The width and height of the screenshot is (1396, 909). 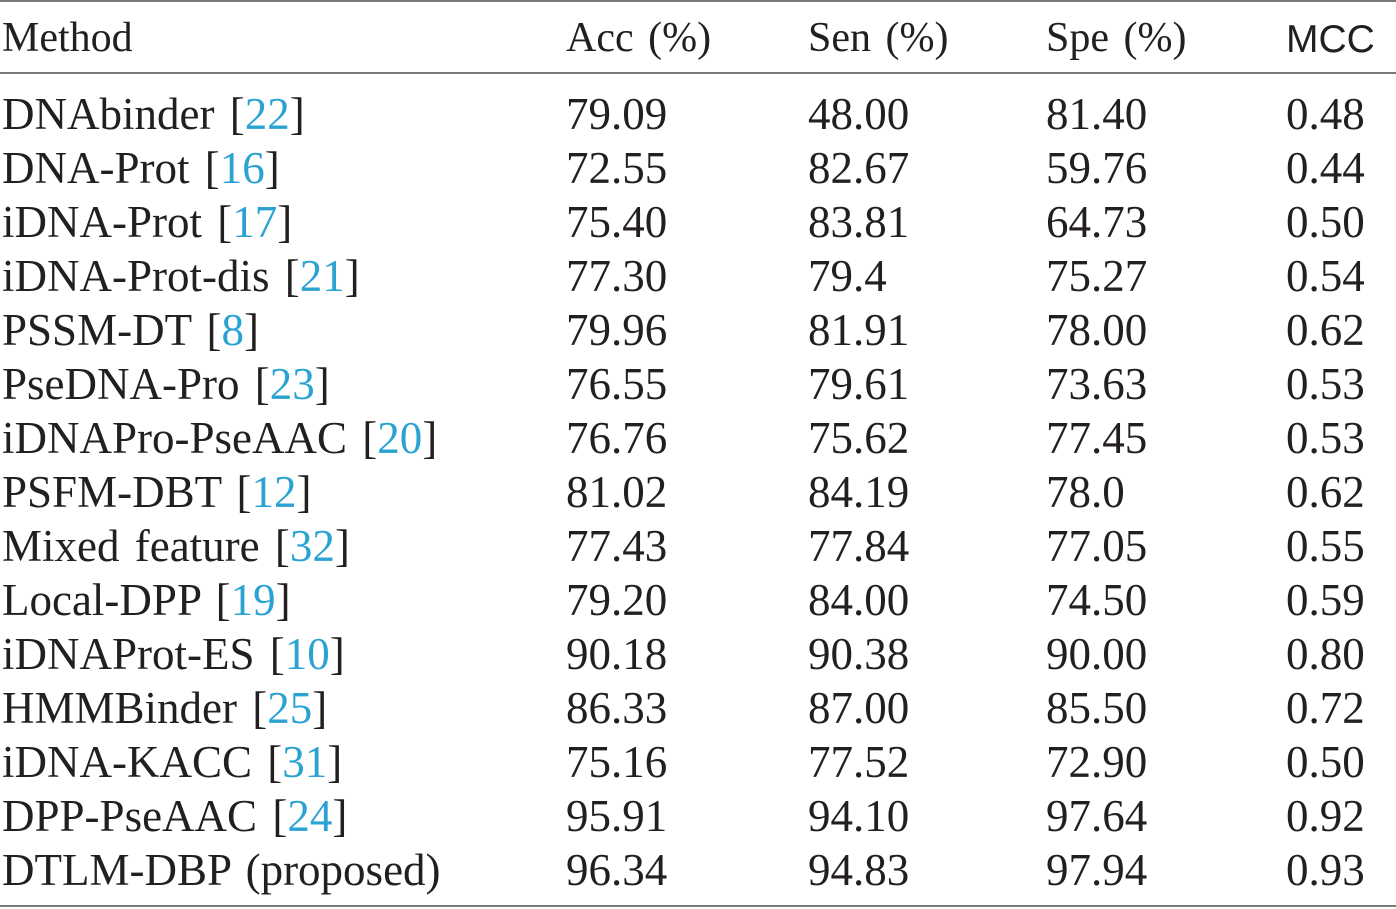 I want to click on citation-link: 32, so click(x=312, y=546).